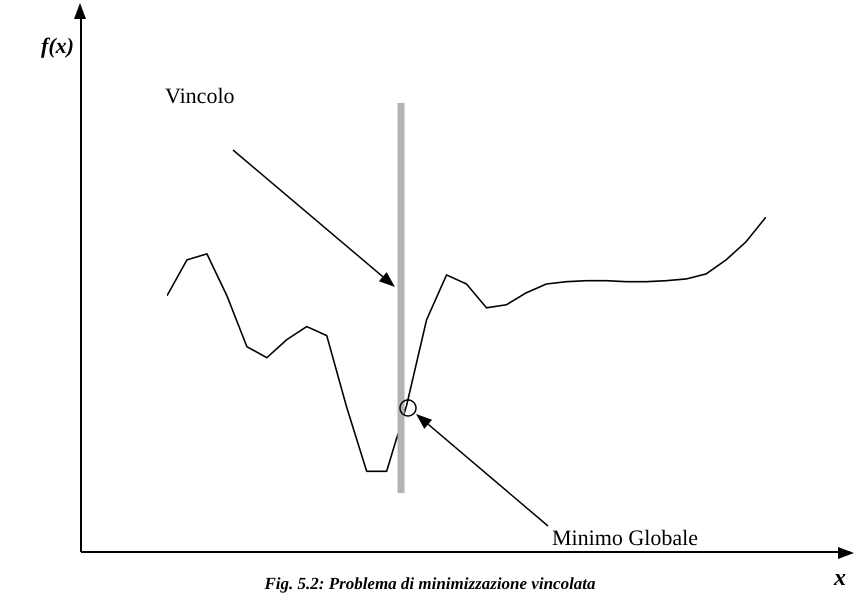  What do you see at coordinates (839, 578) in the screenshot?
I see `x-axis-title: x` at bounding box center [839, 578].